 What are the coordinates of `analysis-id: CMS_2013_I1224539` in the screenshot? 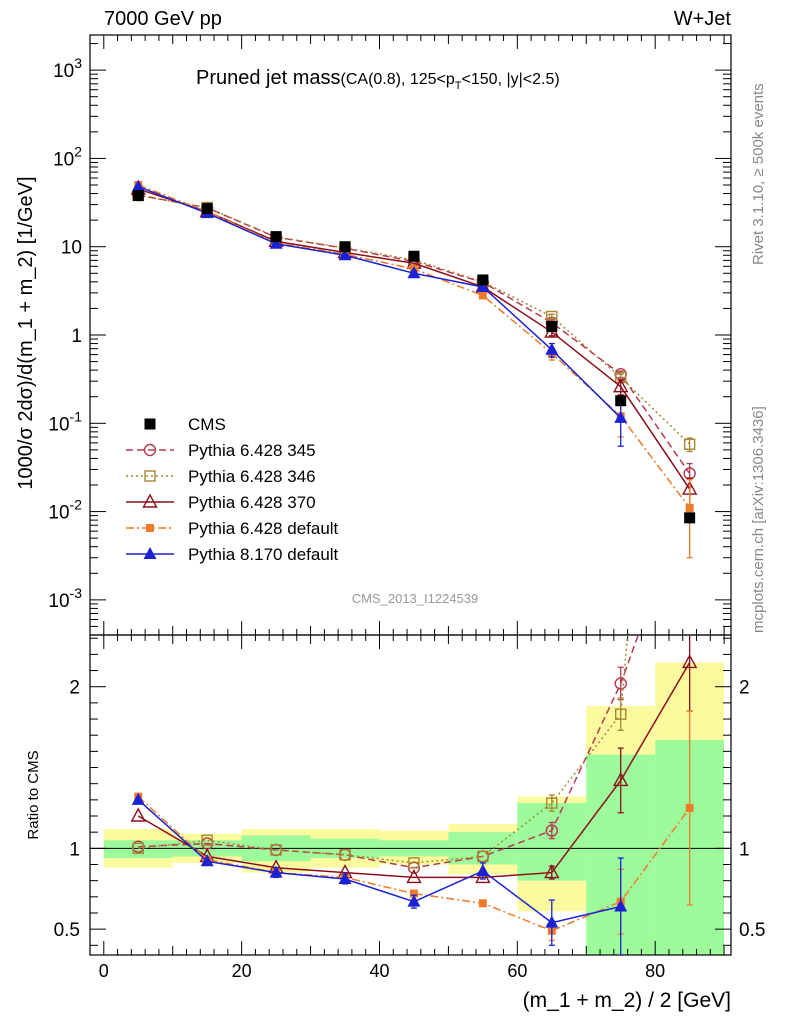 It's located at (415, 598).